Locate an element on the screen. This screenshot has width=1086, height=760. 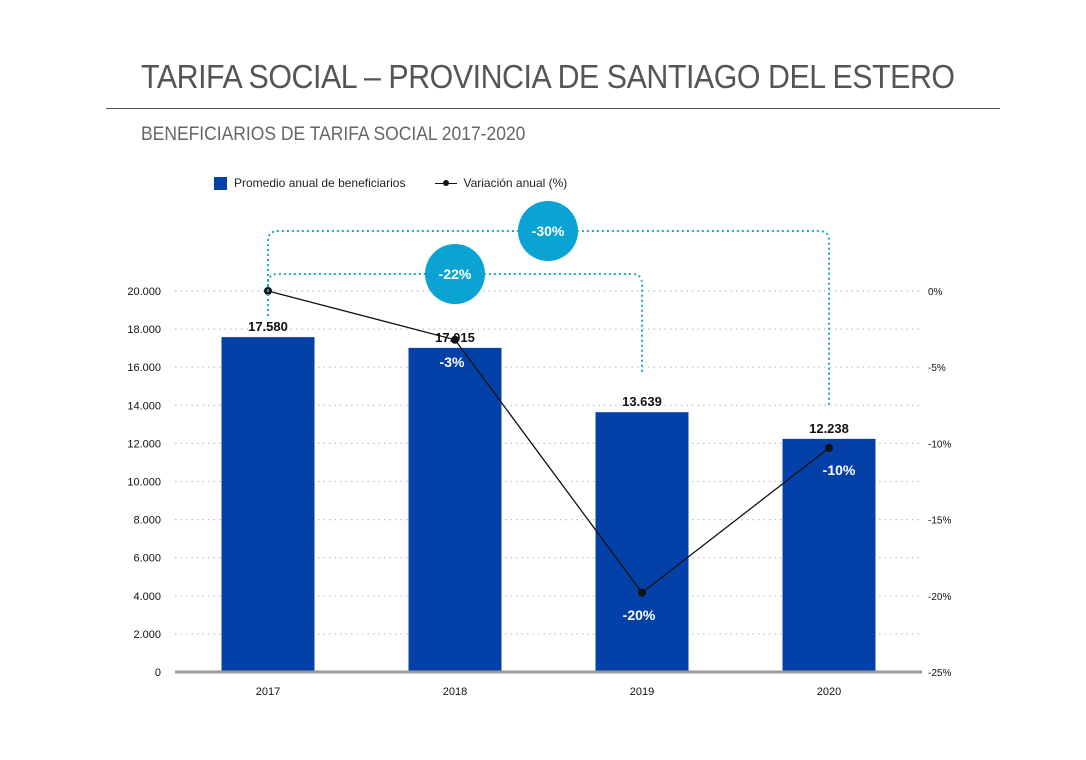
change-bubble-label: -22% is located at coordinates (455, 274).